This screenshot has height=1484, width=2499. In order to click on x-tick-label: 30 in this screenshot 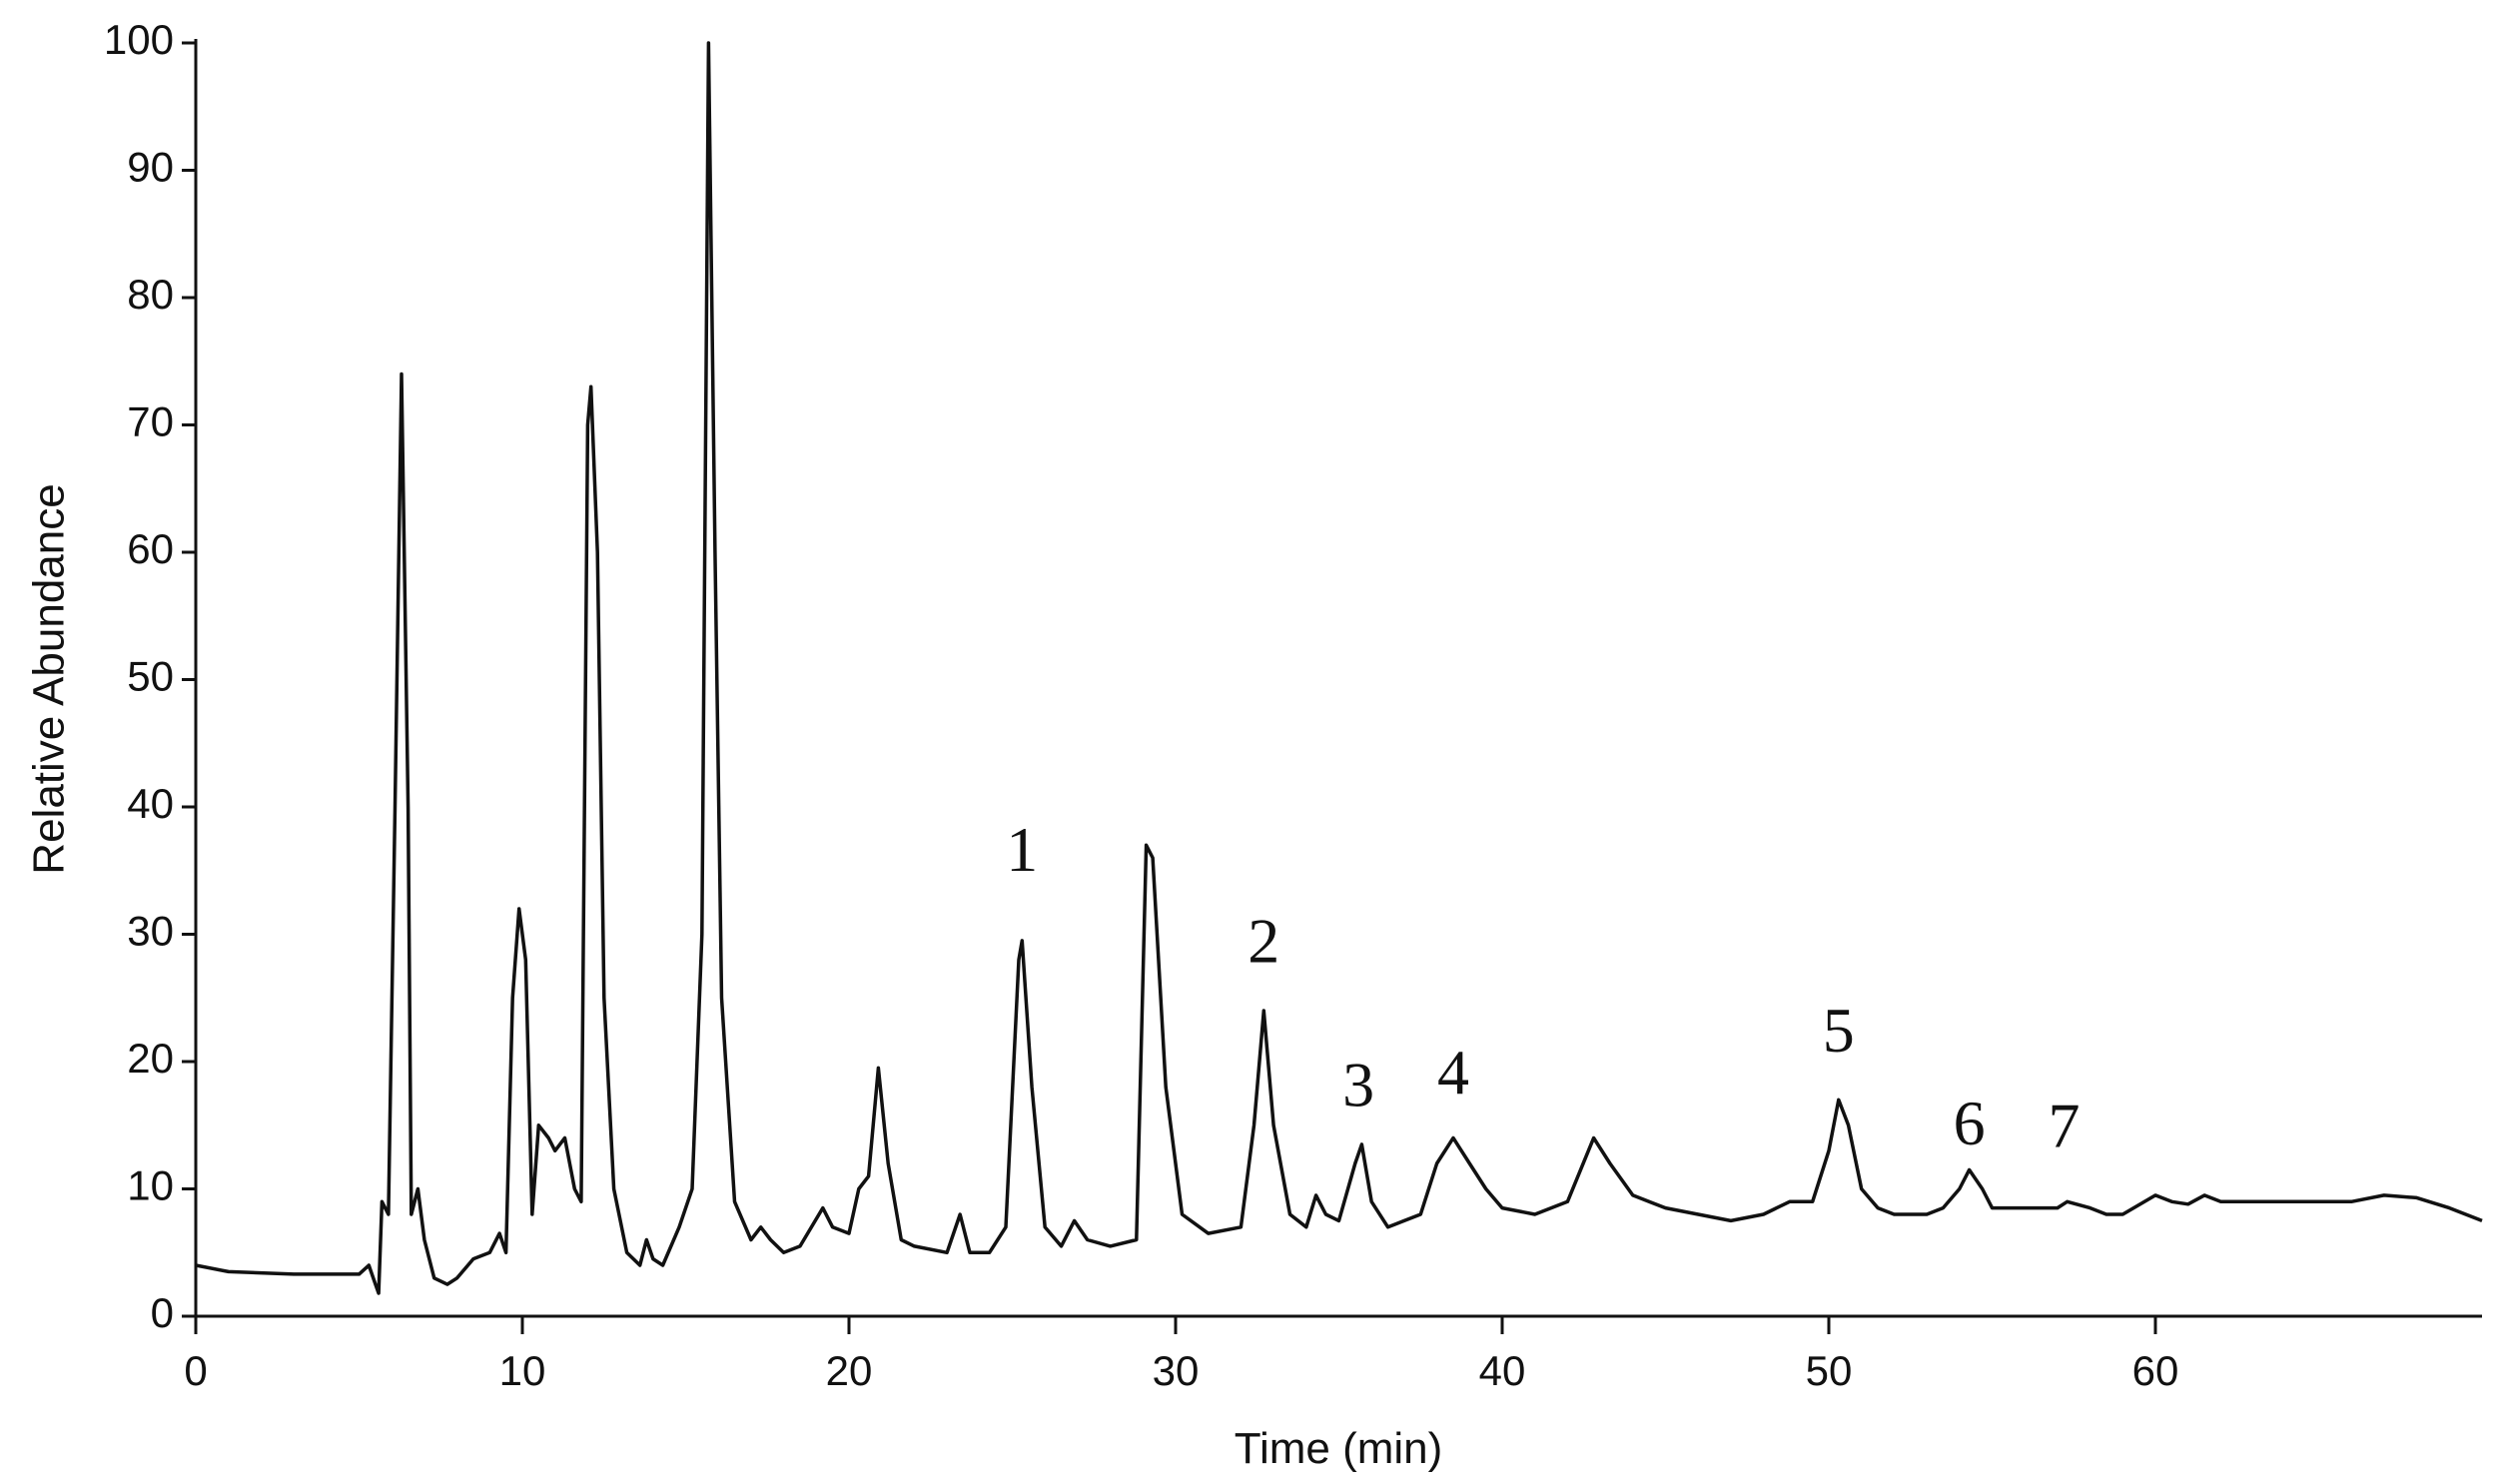, I will do `click(1176, 1370)`.